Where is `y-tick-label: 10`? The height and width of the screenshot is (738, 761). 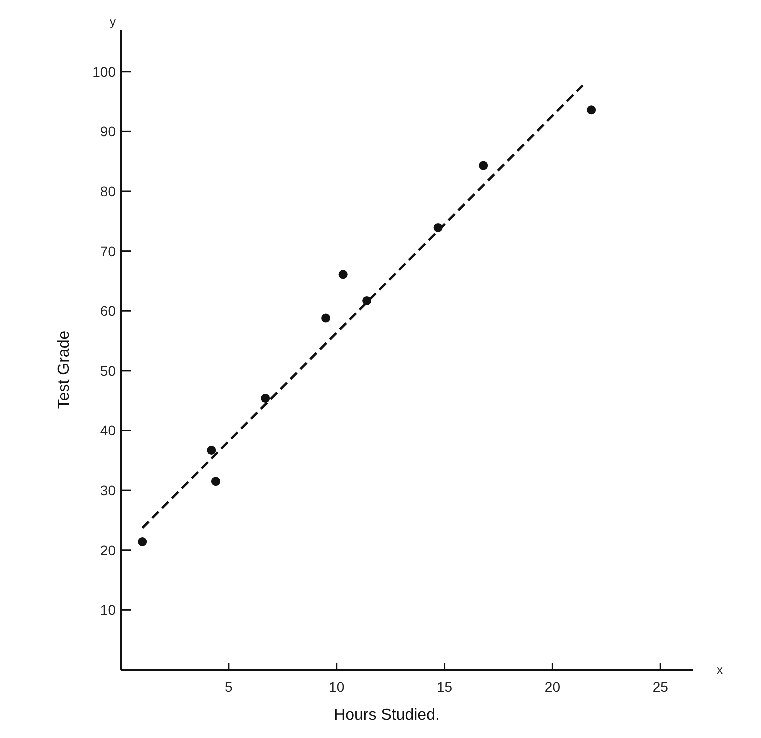
y-tick-label: 10 is located at coordinates (108, 610).